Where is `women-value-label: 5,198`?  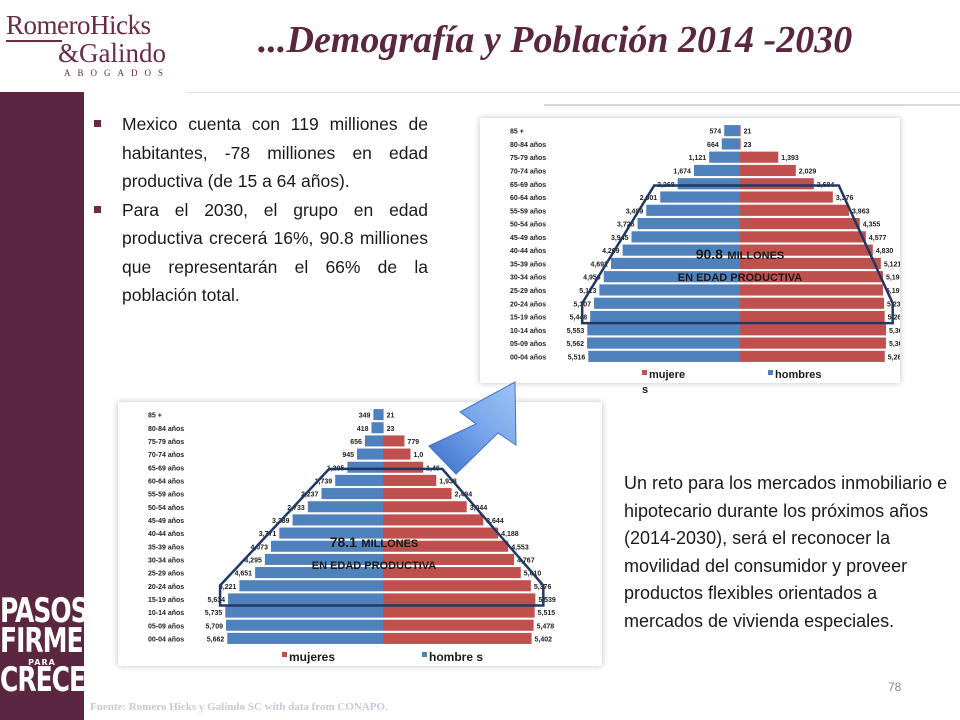
women-value-label: 5,198 is located at coordinates (893, 278).